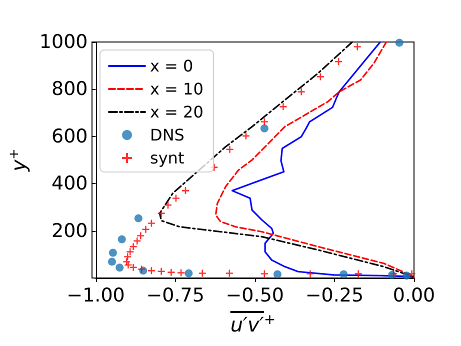 The width and height of the screenshot is (461, 346). I want to click on y-tick-label: 400, so click(69, 183).